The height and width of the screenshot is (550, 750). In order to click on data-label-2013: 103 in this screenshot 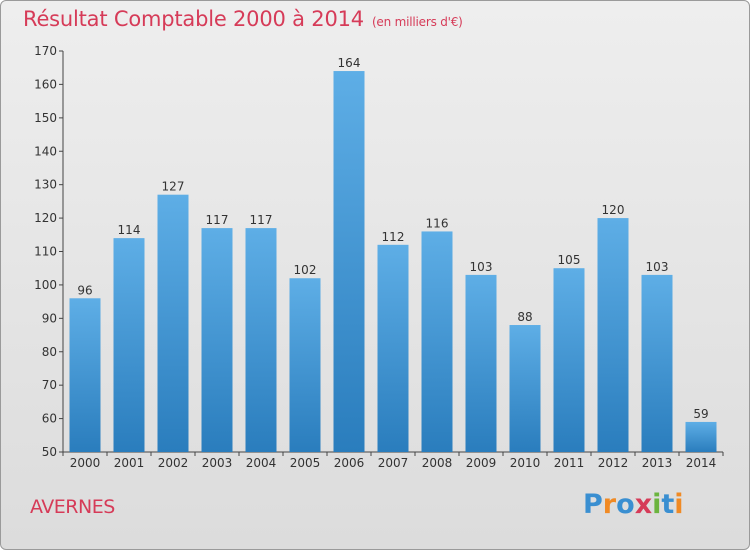, I will do `click(657, 267)`.